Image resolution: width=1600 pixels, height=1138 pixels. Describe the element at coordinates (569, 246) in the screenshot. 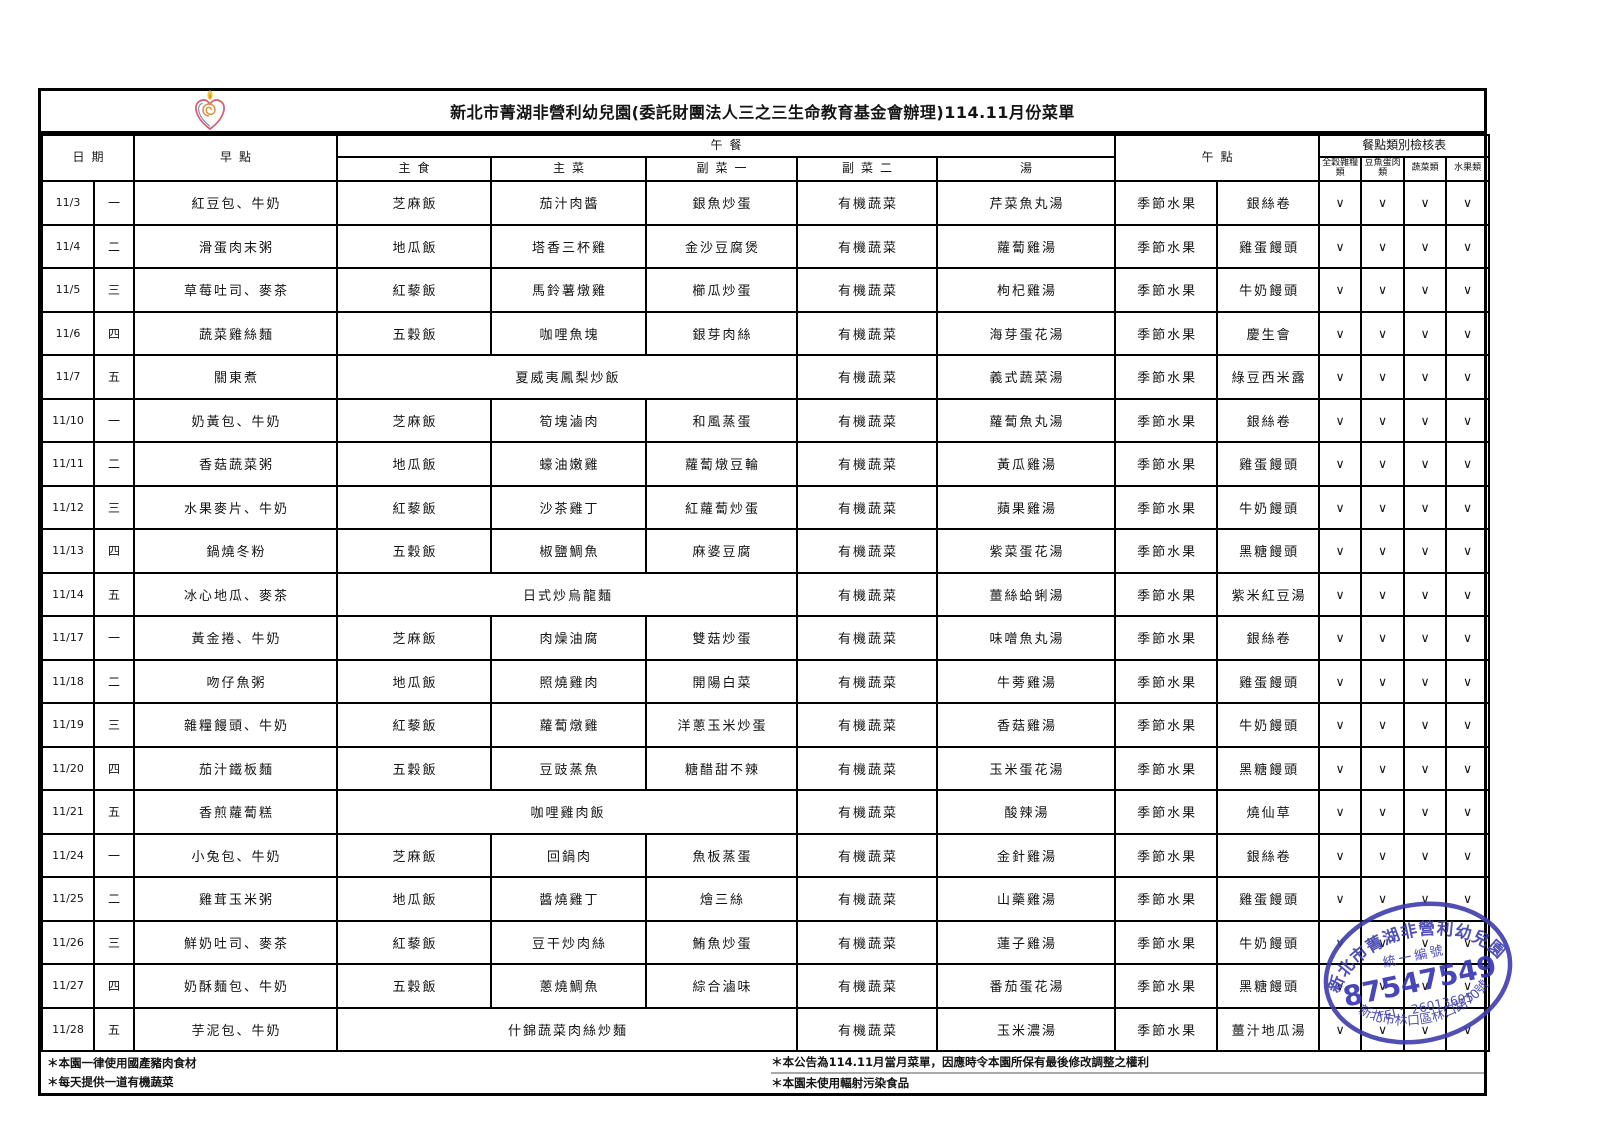

I see `main-dish-cell: 塔香三杯雞` at that location.